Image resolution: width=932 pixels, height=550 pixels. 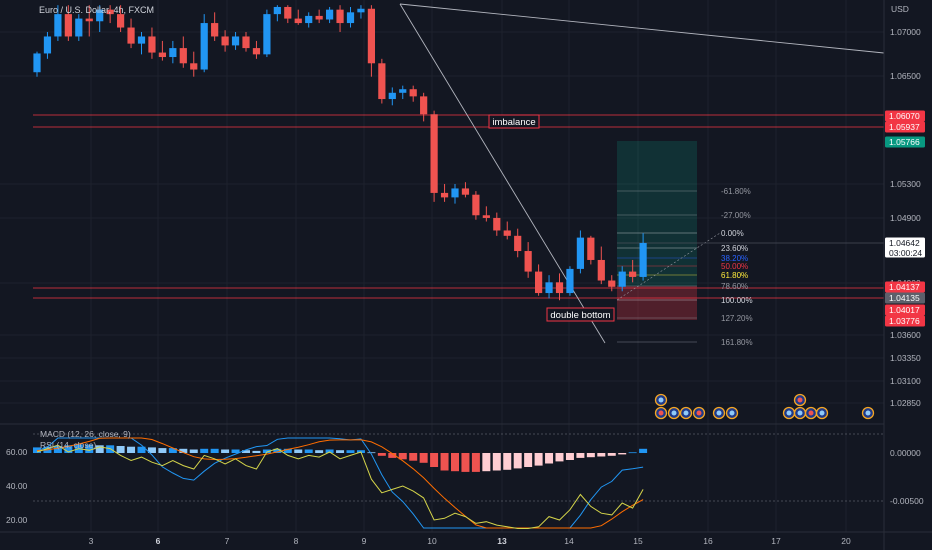 I want to click on long-position-tool, so click(x=657, y=230).